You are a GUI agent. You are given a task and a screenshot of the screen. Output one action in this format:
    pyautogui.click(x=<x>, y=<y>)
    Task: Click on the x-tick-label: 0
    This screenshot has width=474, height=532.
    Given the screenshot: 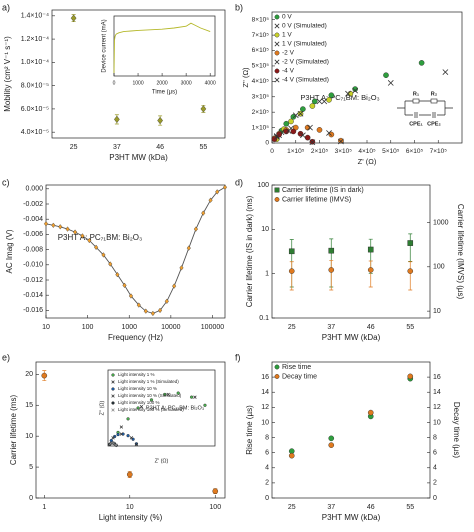 What is the action you would take?
    pyautogui.click(x=272, y=151)
    